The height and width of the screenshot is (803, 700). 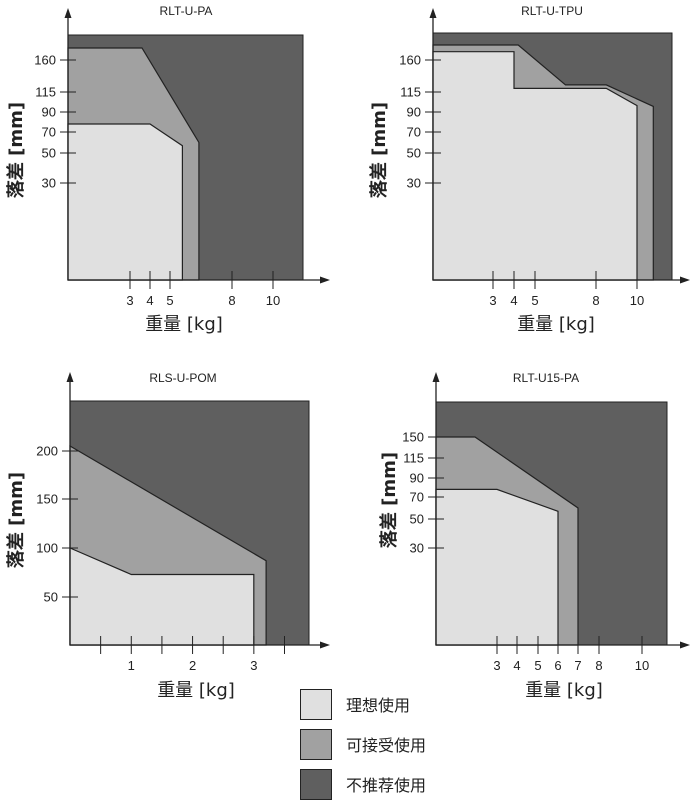 I want to click on chart-title: RLT-U-TPU, so click(x=552, y=11).